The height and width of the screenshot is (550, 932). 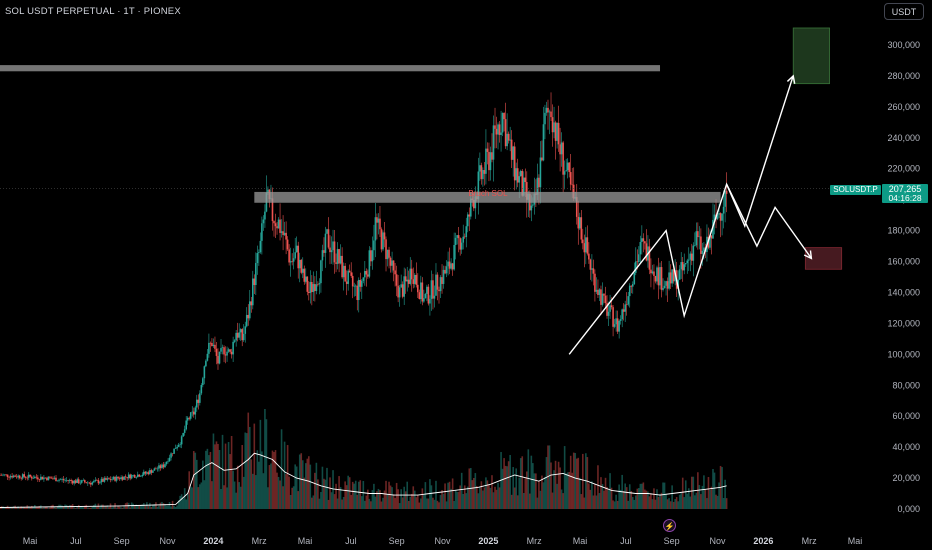 I want to click on y-tick-label: 300,000, so click(x=903, y=45).